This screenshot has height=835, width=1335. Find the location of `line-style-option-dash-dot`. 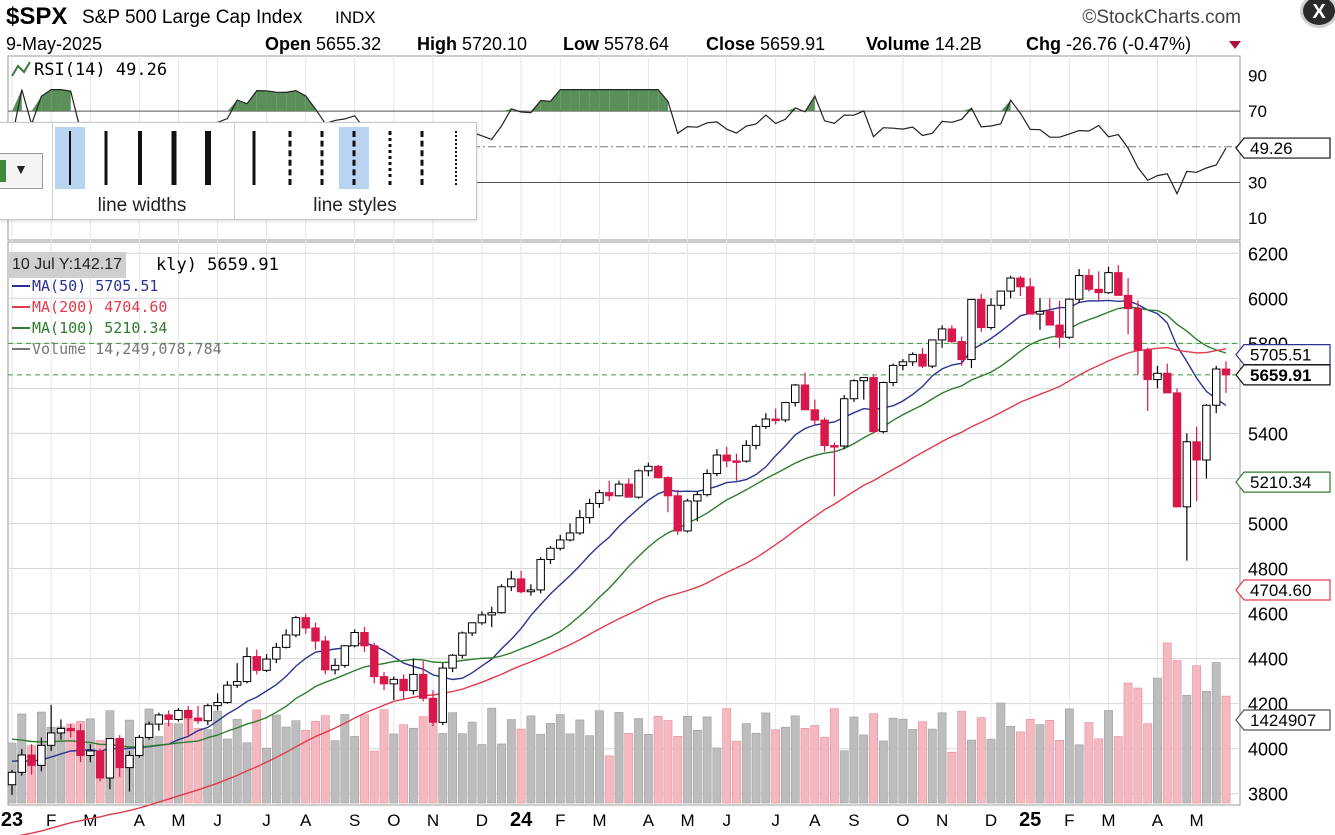

line-style-option-dash-dot is located at coordinates (422, 158).